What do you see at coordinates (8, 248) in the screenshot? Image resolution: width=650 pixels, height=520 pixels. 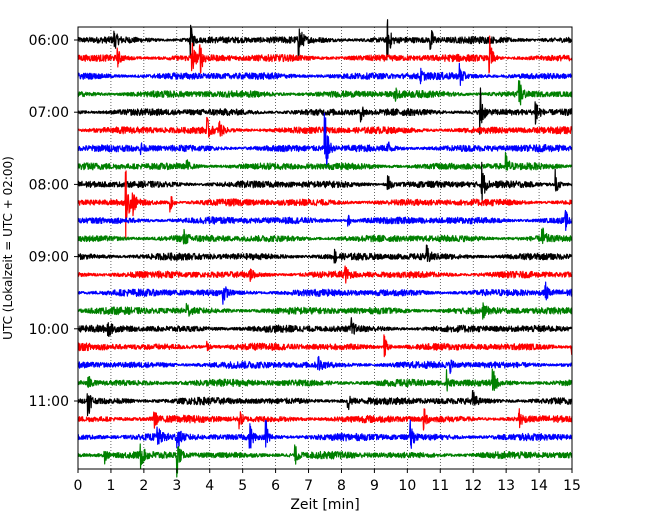 I see `y-axis-label: UTC (Lokalzeit = UTC + 02:00)` at bounding box center [8, 248].